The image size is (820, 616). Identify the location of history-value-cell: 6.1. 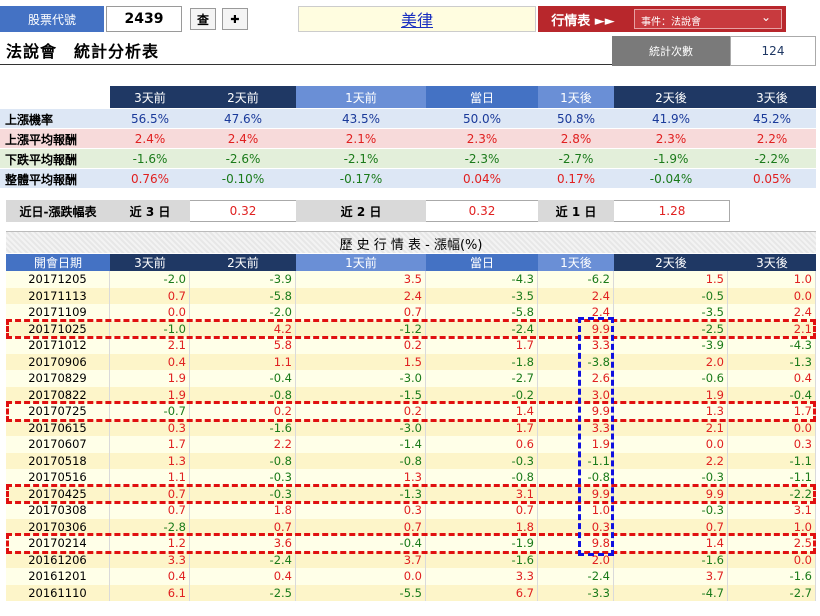
(150, 592).